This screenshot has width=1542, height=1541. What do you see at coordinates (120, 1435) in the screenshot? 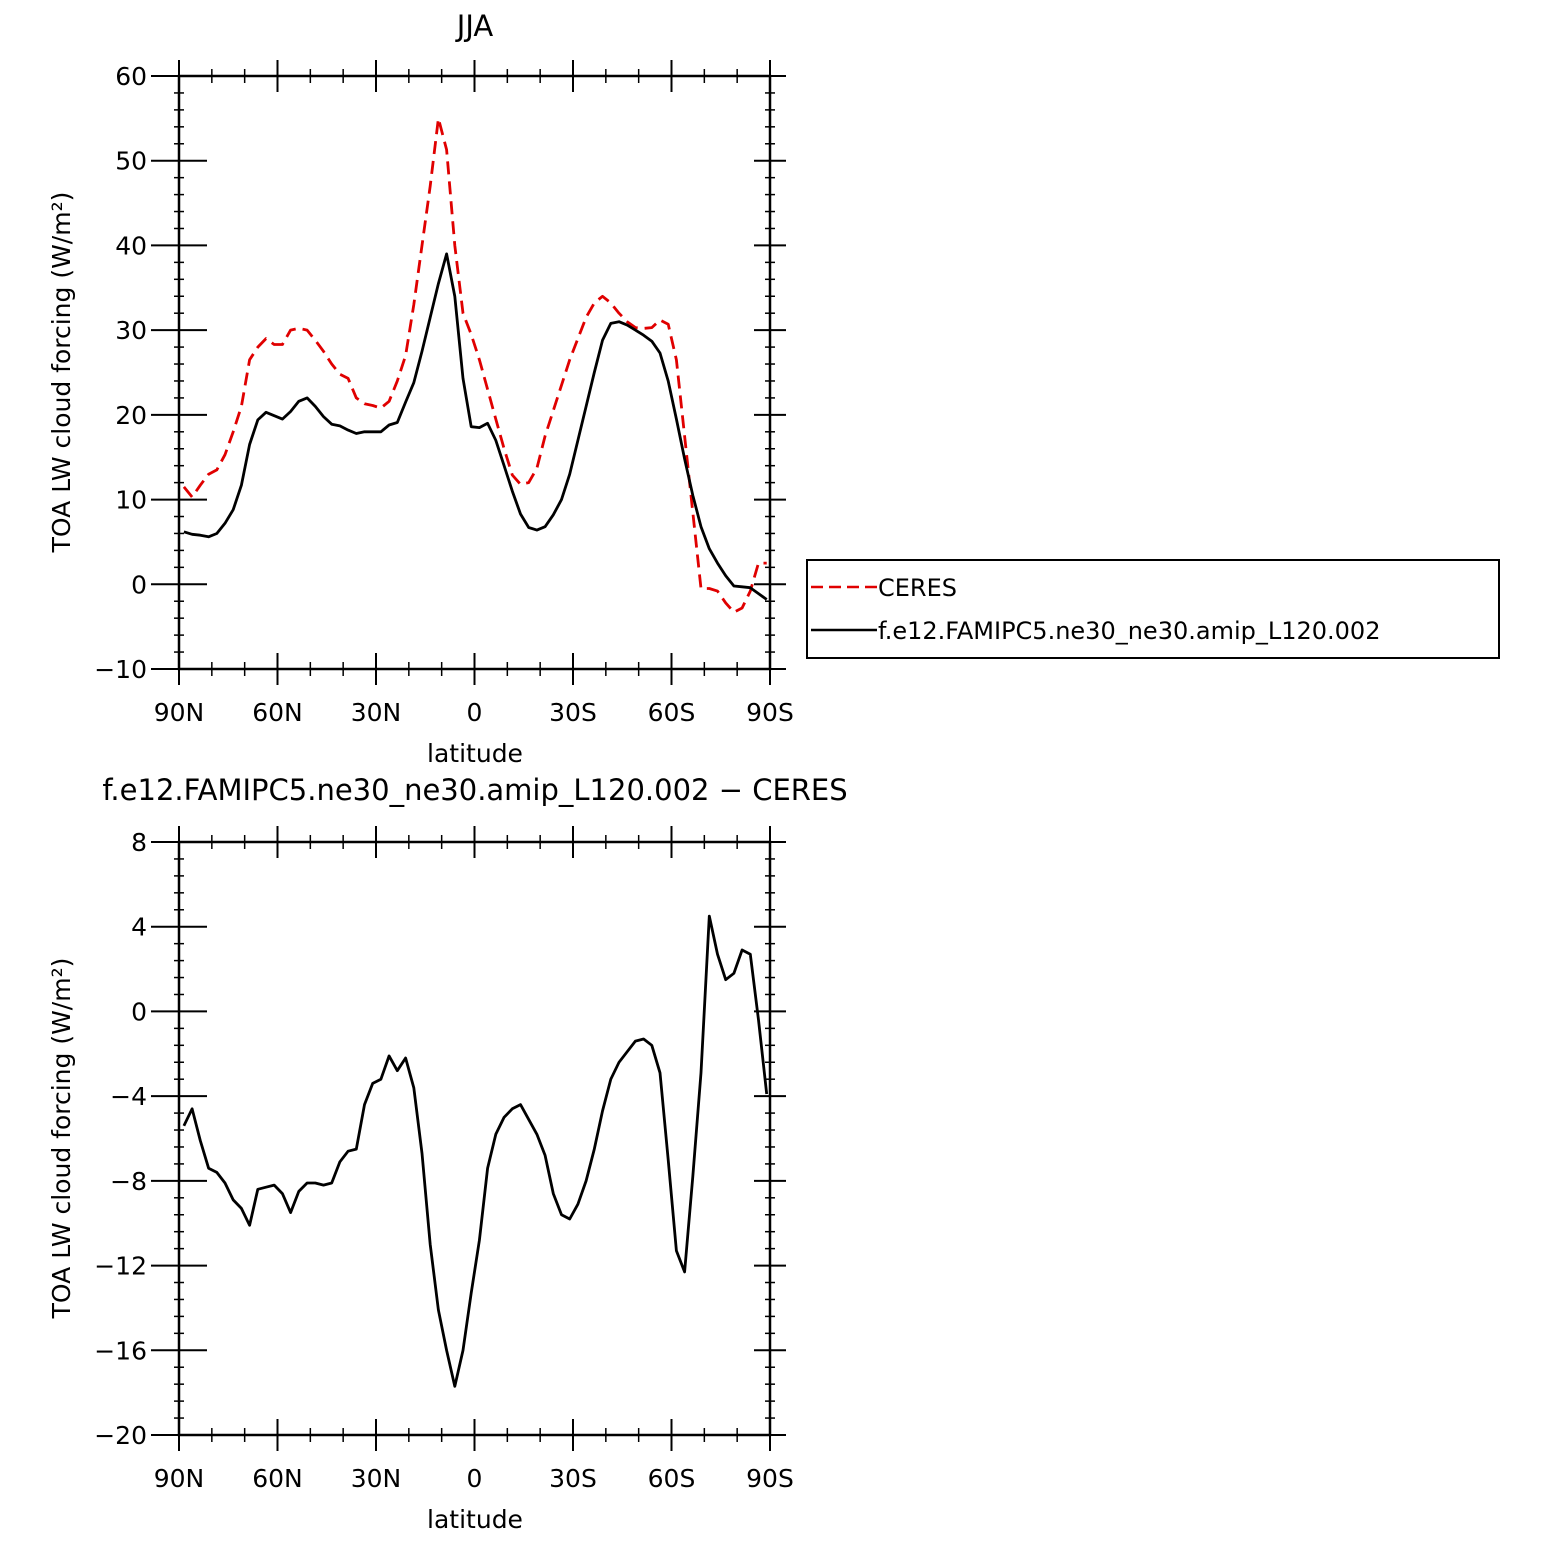
I see `bottom-y-tick-label: −20` at bounding box center [120, 1435].